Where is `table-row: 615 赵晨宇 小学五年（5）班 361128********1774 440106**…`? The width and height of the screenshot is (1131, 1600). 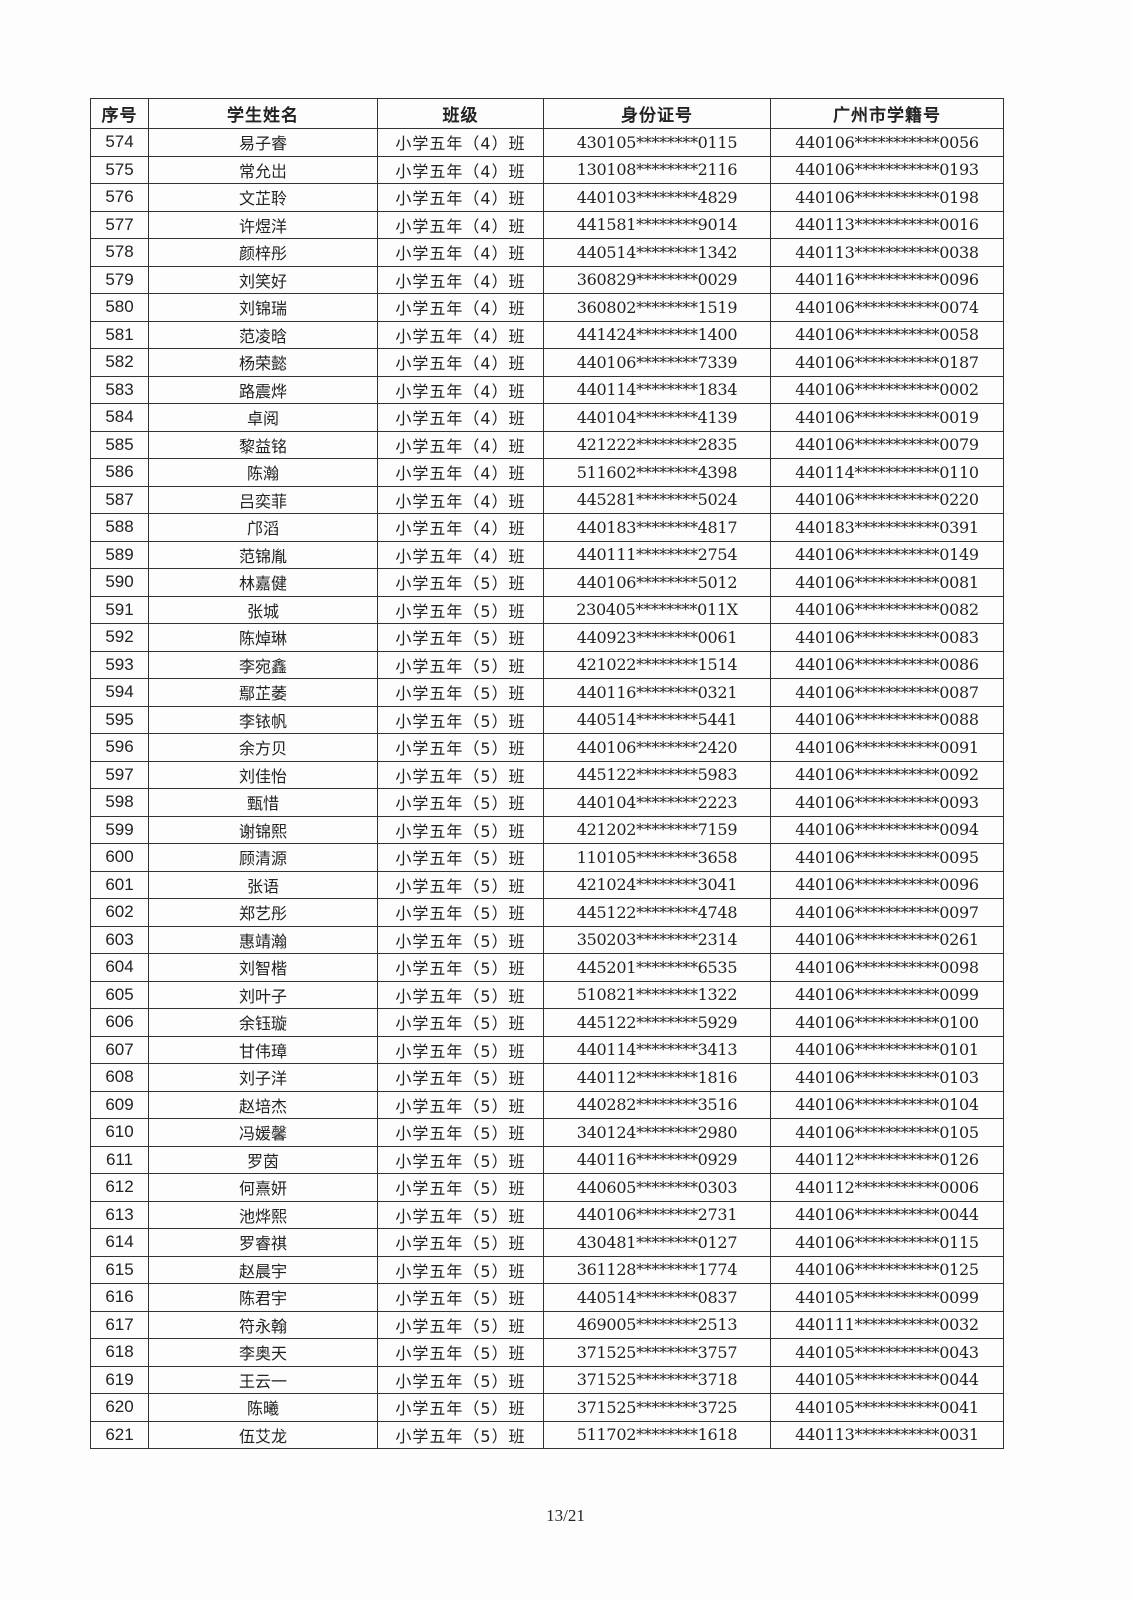 table-row: 615 赵晨宇 小学五年（5）班 361128********1774 440106**… is located at coordinates (547, 1269).